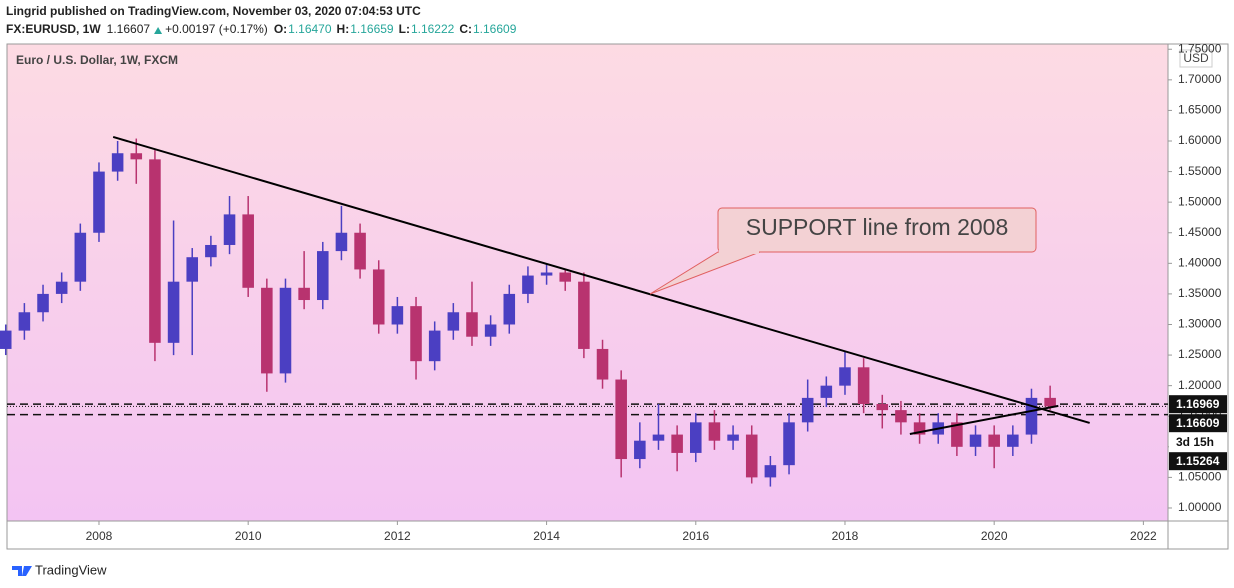 This screenshot has width=1234, height=588. I want to click on trendline, so click(984, 419).